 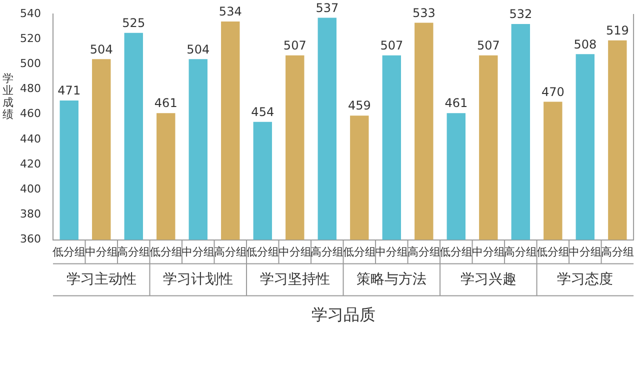 What do you see at coordinates (198, 279) in the screenshot?
I see `text: 学习计划性` at bounding box center [198, 279].